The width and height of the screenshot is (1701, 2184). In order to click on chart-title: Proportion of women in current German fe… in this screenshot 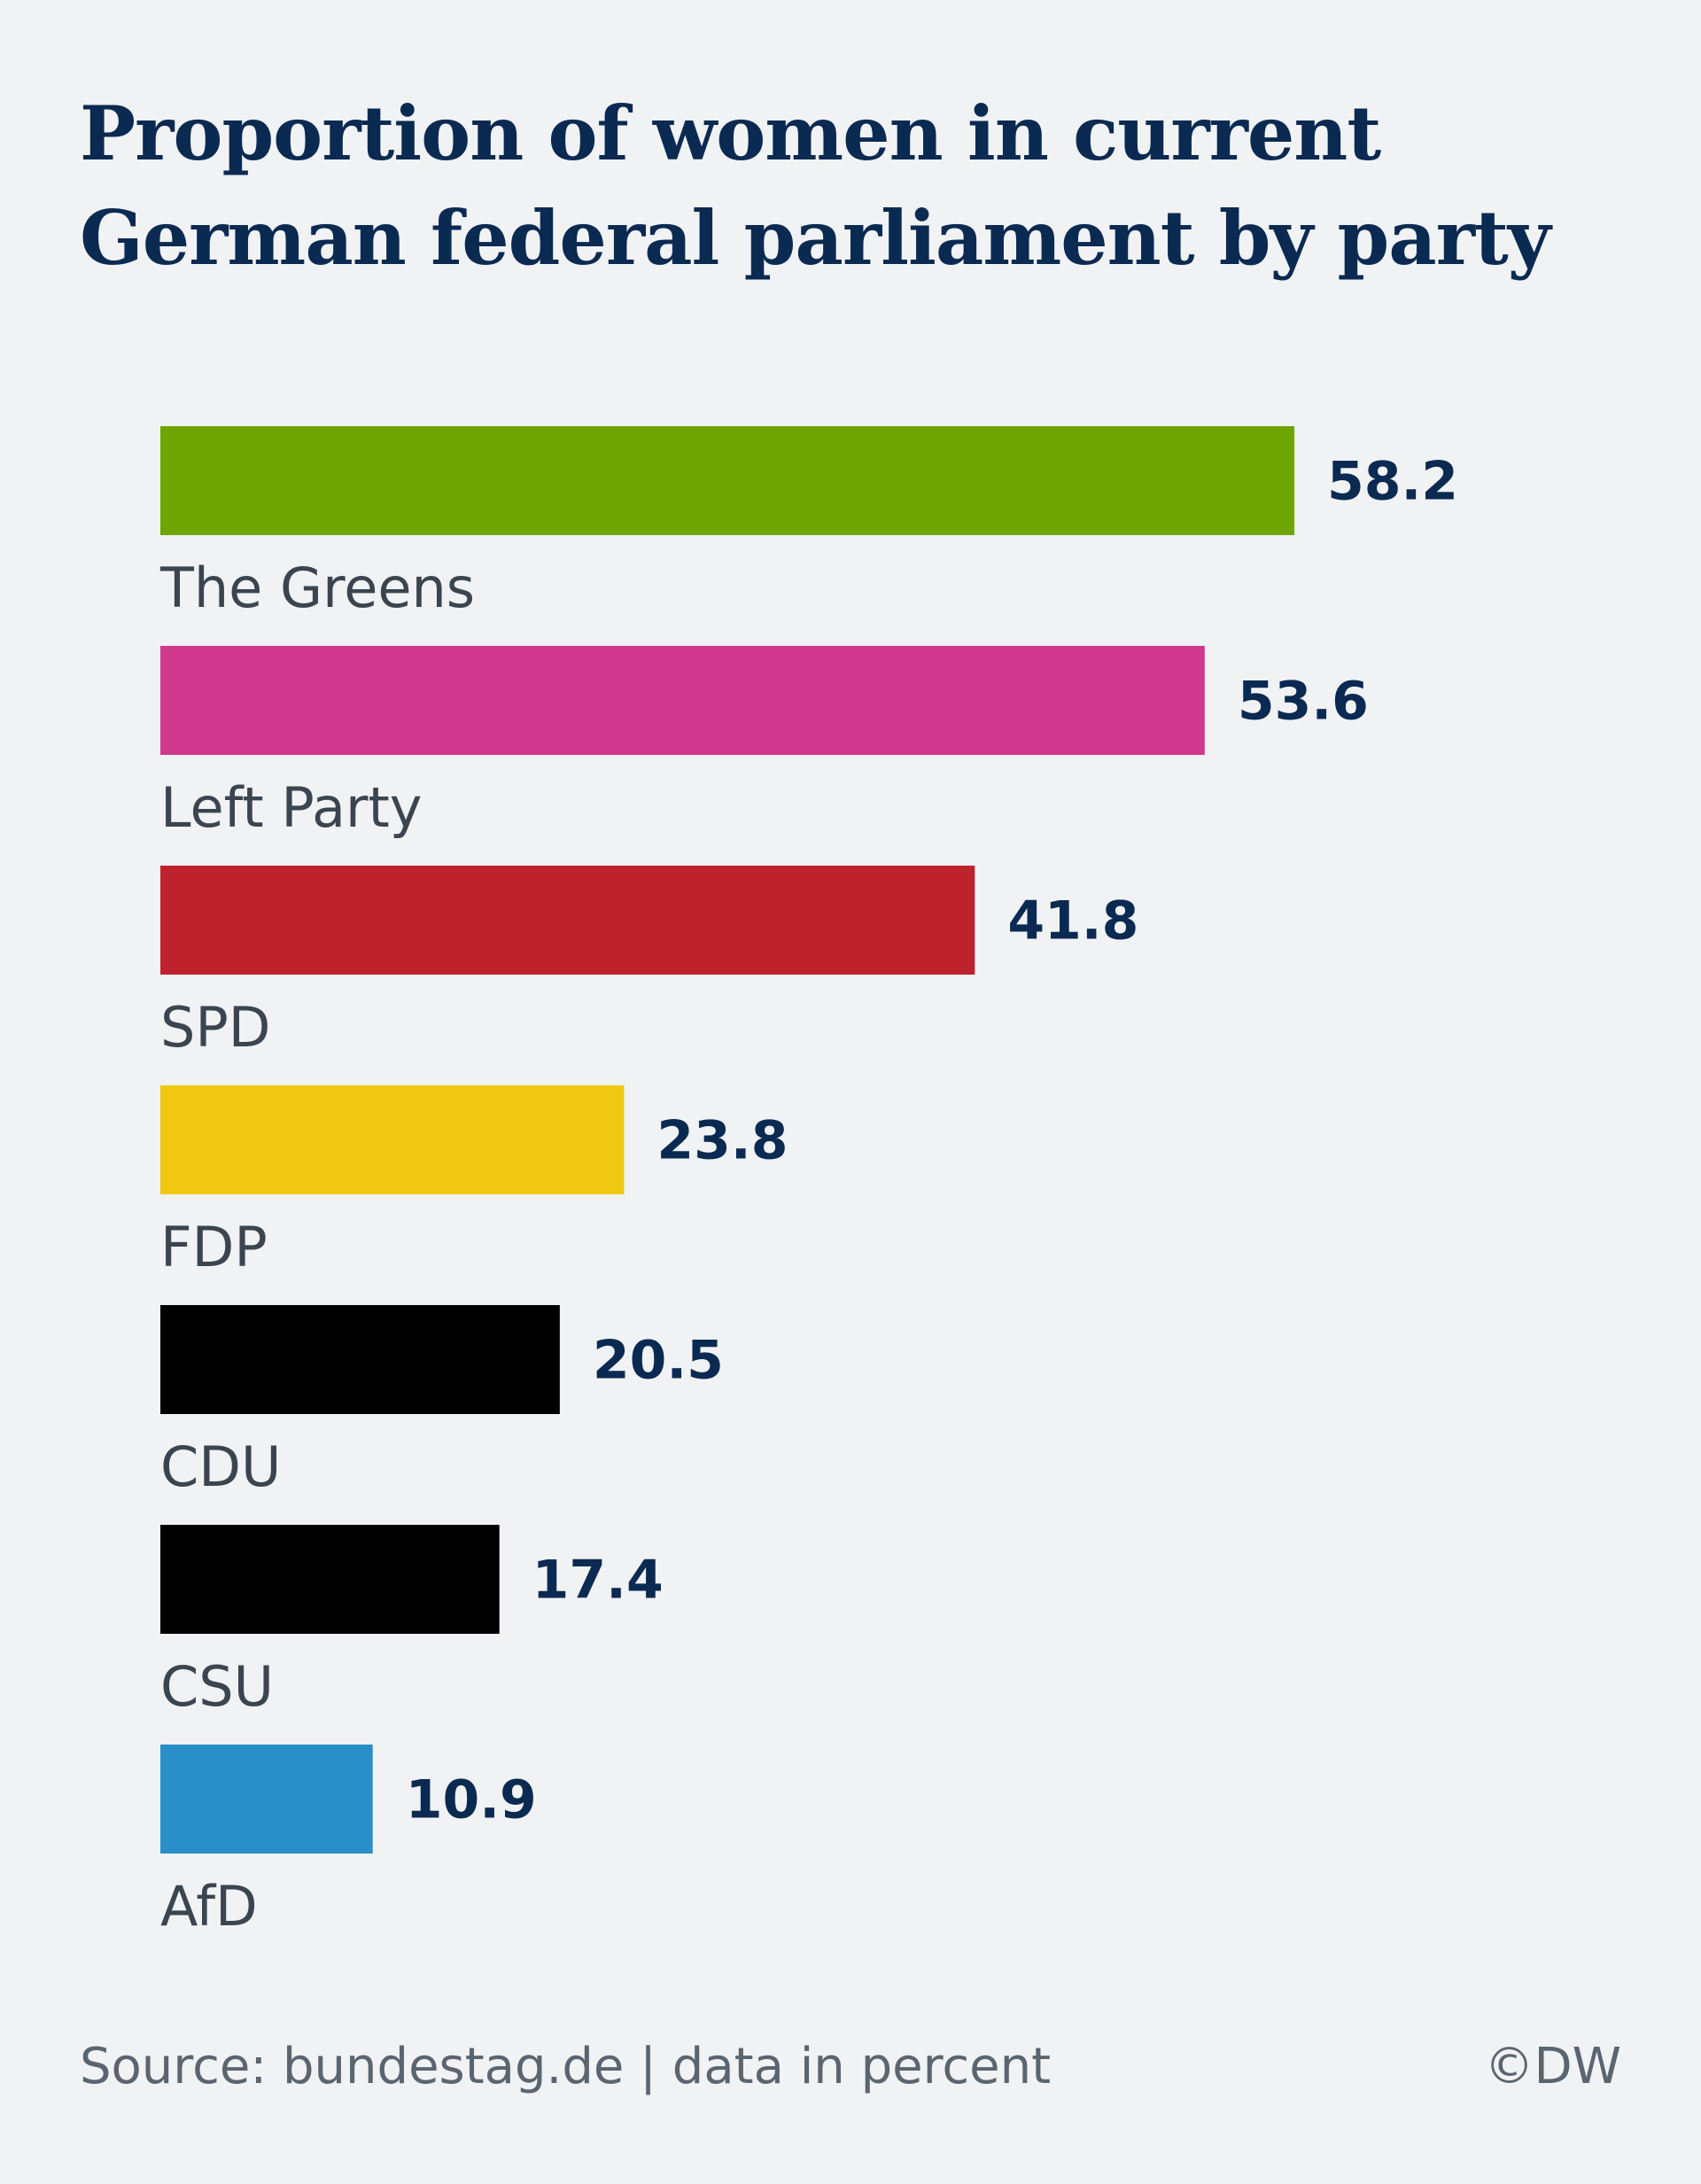, I will do `click(815, 186)`.